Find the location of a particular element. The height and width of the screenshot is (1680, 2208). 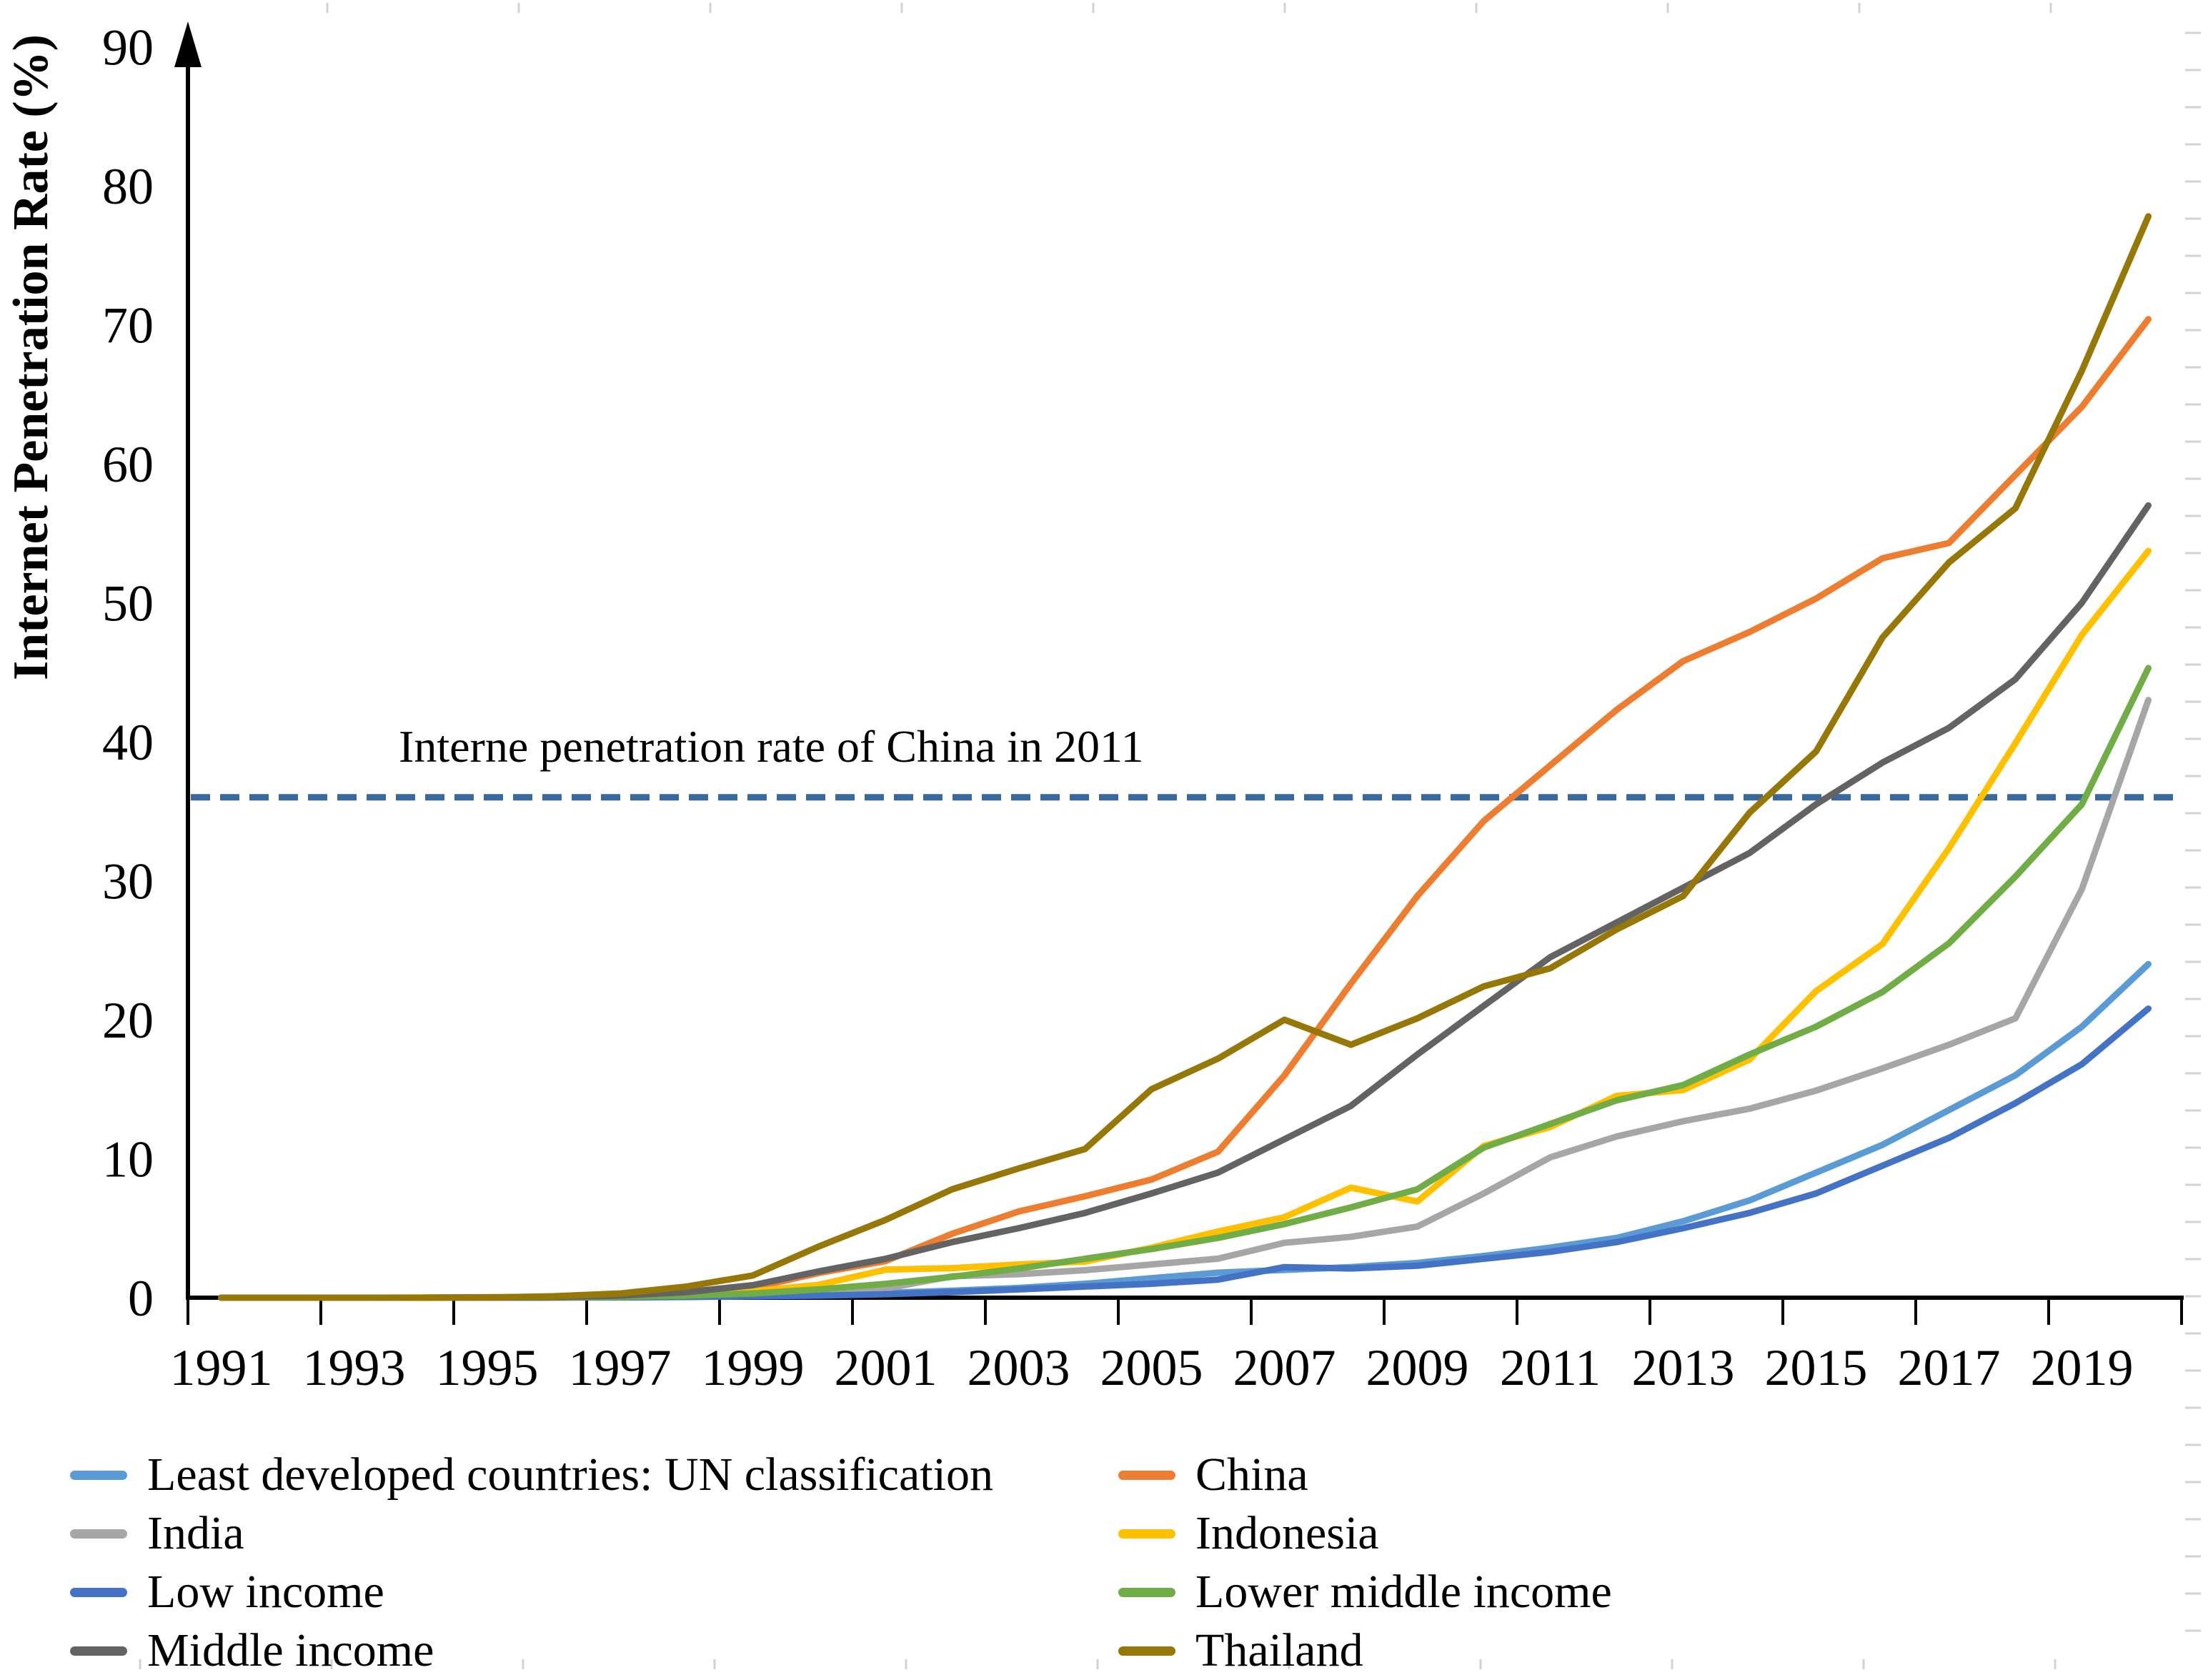

x-tick-label: 1995 is located at coordinates (487, 1367).